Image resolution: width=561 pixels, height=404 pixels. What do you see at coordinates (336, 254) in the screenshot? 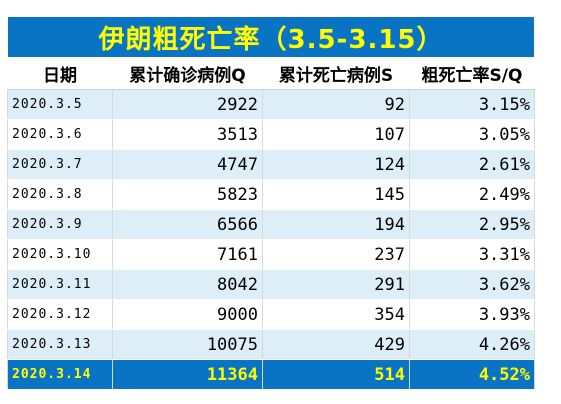
I see `cell-deaths: 237` at bounding box center [336, 254].